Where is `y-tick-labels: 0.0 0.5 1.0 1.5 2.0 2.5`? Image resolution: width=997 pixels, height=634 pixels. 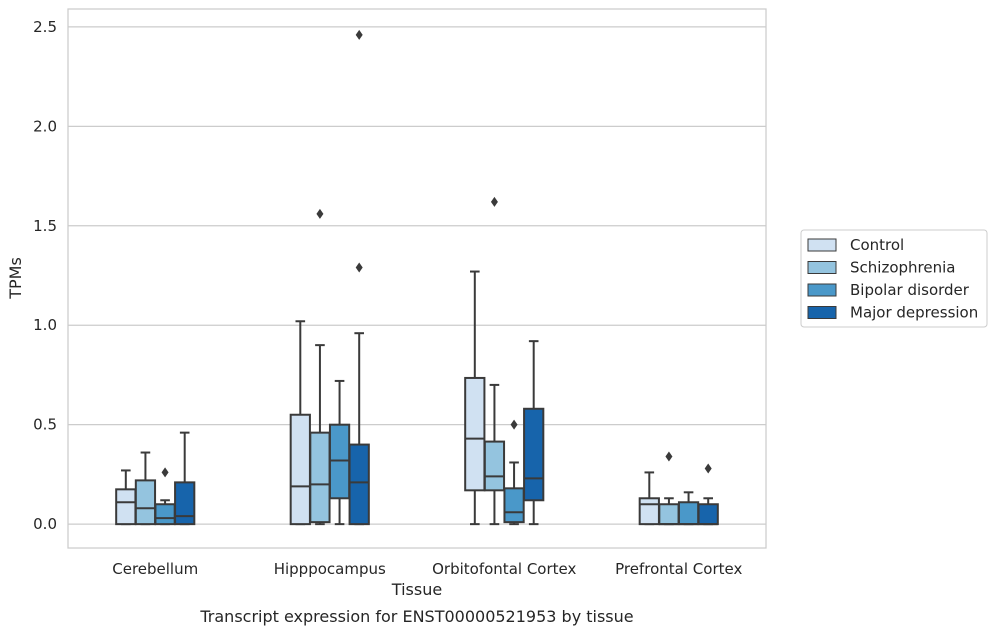
y-tick-labels: 0.0 0.5 1.0 1.5 2.0 2.5 is located at coordinates (45, 275).